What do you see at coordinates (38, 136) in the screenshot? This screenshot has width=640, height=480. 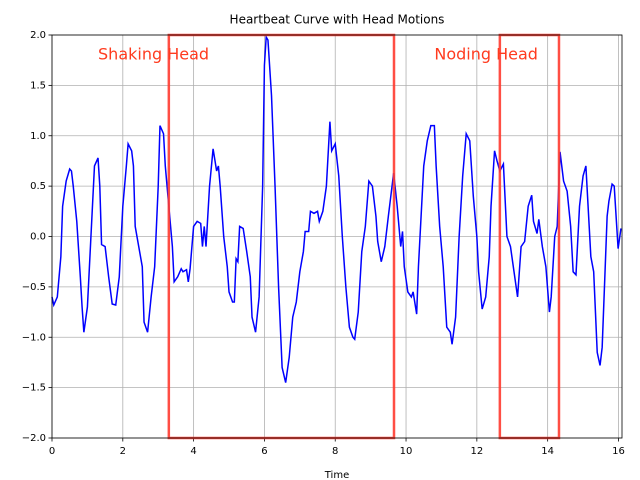 I see `y-tick-label: 1.0` at bounding box center [38, 136].